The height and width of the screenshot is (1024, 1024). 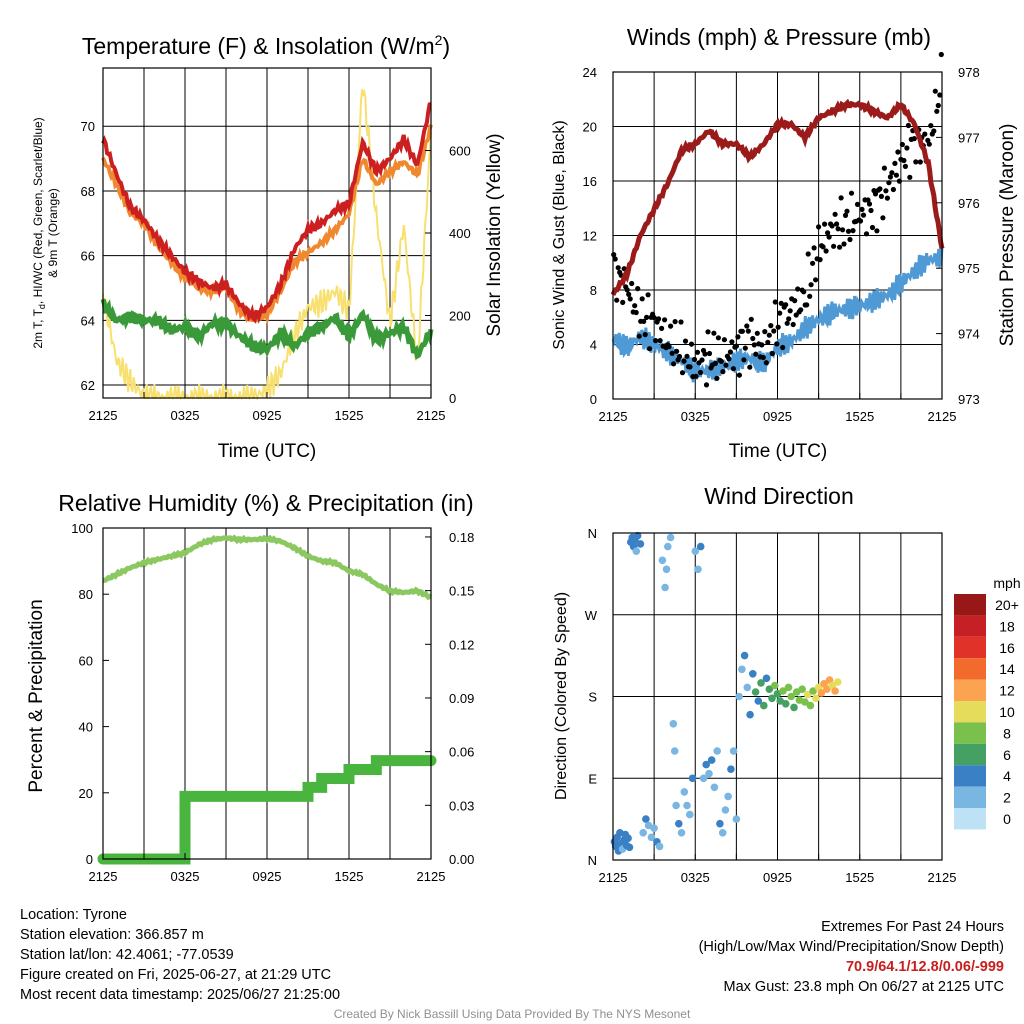 I want to click on colorbar-label: 12, so click(x=1007, y=691).